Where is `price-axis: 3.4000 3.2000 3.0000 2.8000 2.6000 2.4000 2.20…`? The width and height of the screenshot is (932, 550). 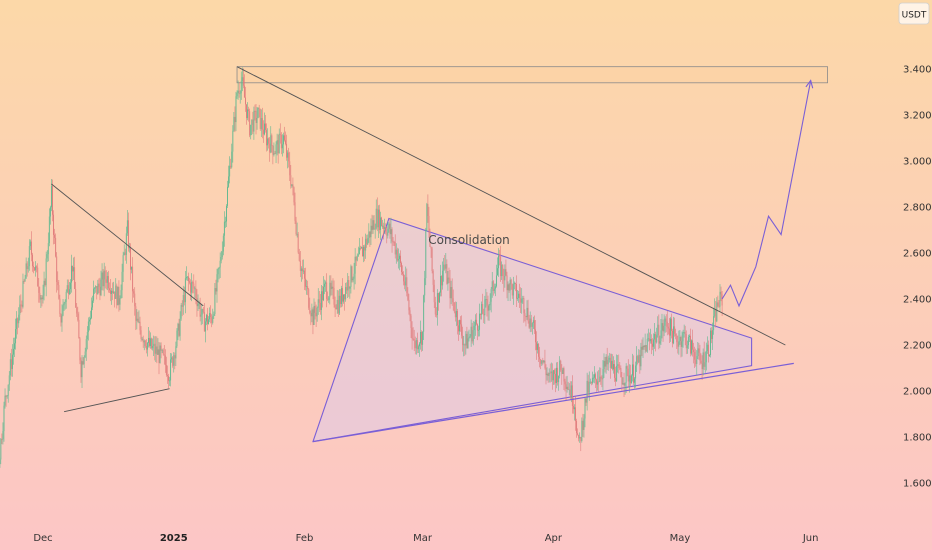 price-axis: 3.4000 3.2000 3.0000 2.8000 2.6000 2.4000 2.20… is located at coordinates (914, 262).